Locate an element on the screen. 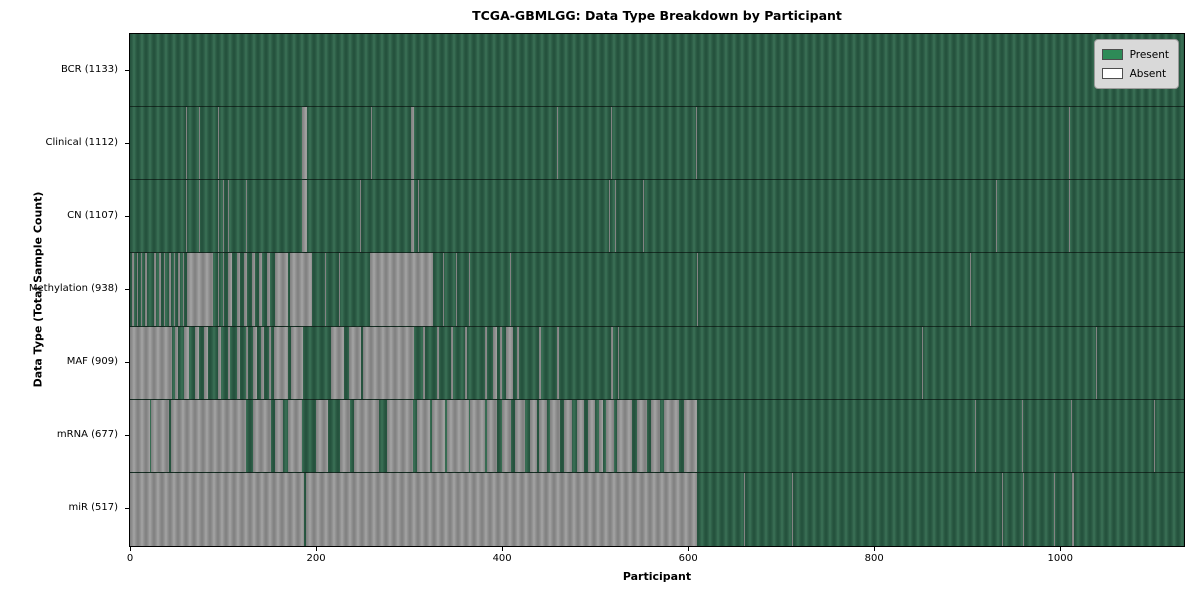 The image size is (1200, 600). y-tick-label-cn: CN (1107) is located at coordinates (92, 215).